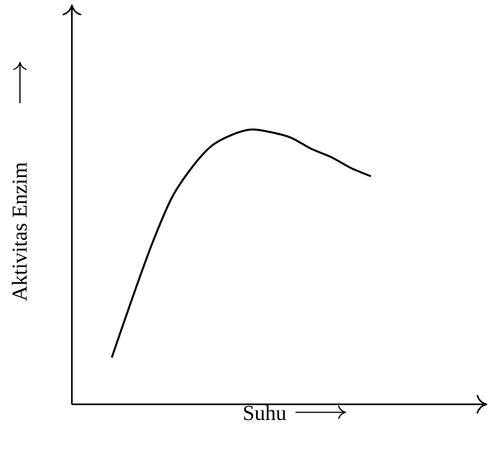 This screenshot has height=465, width=488. What do you see at coordinates (265, 412) in the screenshot?
I see `x-axis-title: Suhu` at bounding box center [265, 412].